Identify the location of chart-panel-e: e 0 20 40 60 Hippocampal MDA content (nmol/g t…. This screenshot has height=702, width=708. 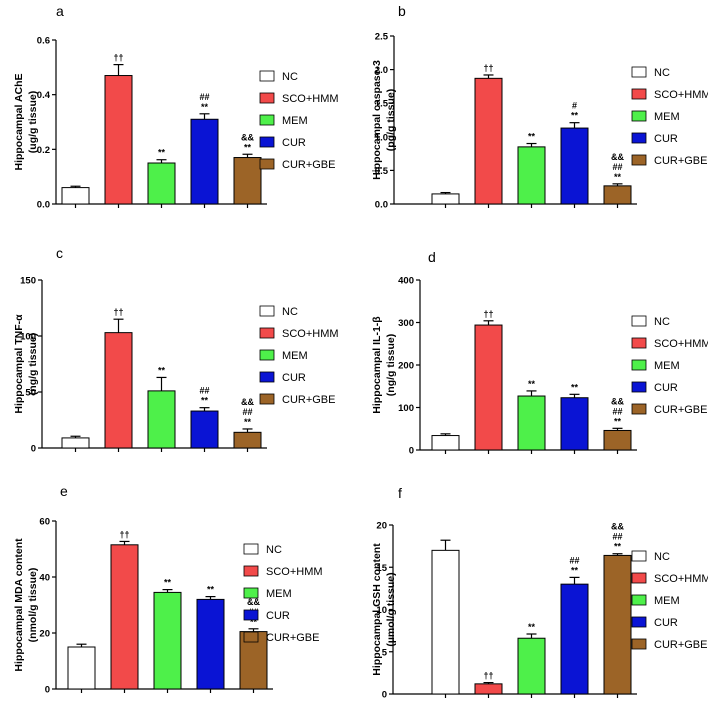
(168, 589).